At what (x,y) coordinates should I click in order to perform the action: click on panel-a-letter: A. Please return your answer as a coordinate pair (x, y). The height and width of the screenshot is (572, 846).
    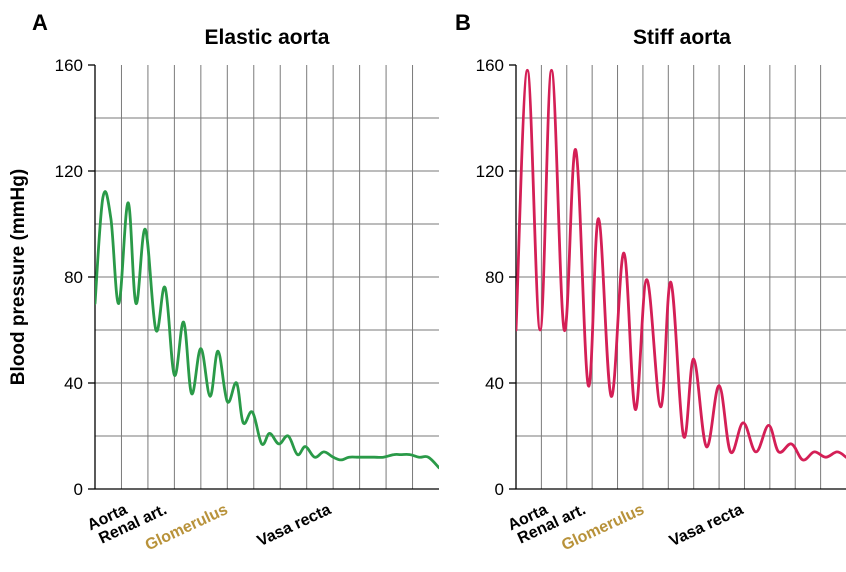
    Looking at the image, I should click on (40, 22).